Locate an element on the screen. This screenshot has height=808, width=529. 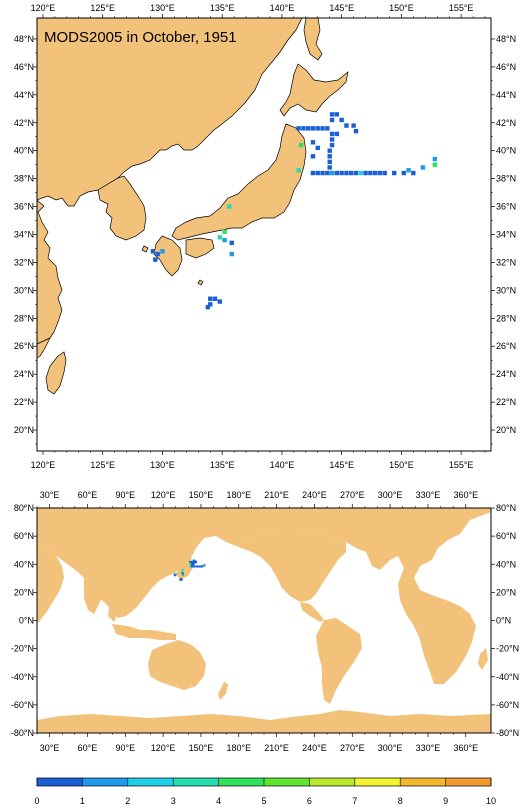
lat-label-left: 28°N is located at coordinates (24, 318).